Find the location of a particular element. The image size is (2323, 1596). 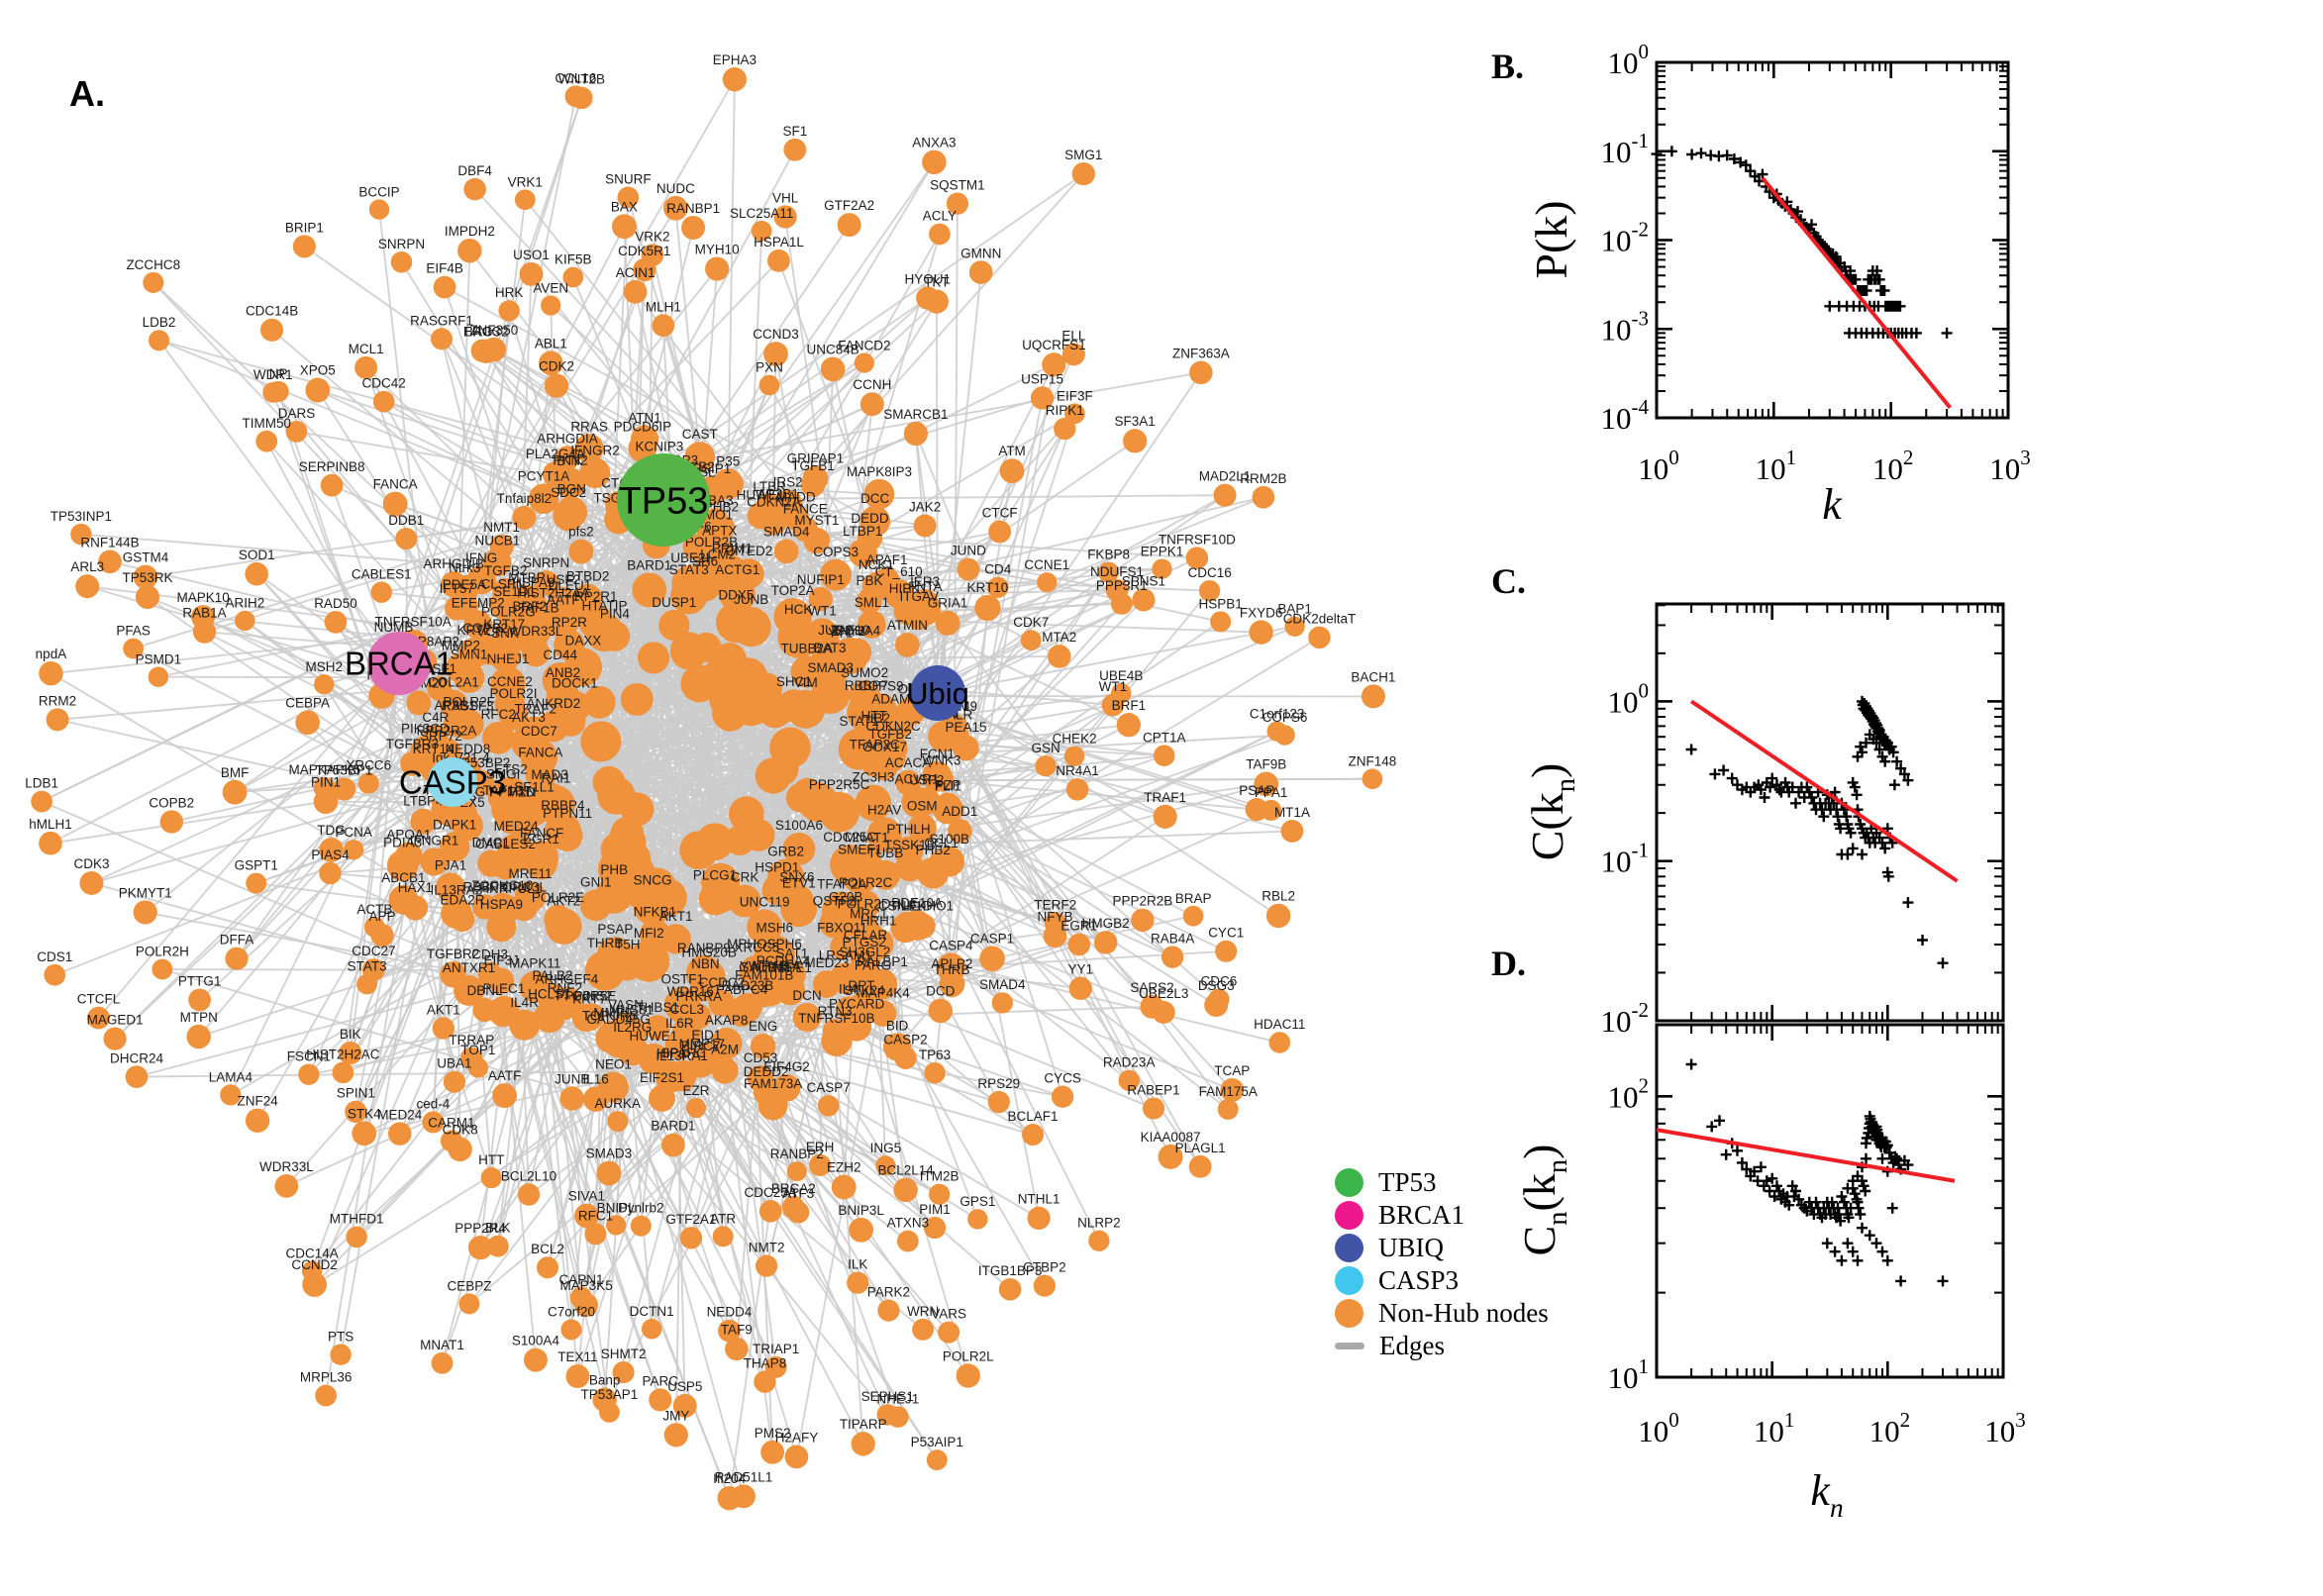

gene-node-label: JMY is located at coordinates (675, 1415).